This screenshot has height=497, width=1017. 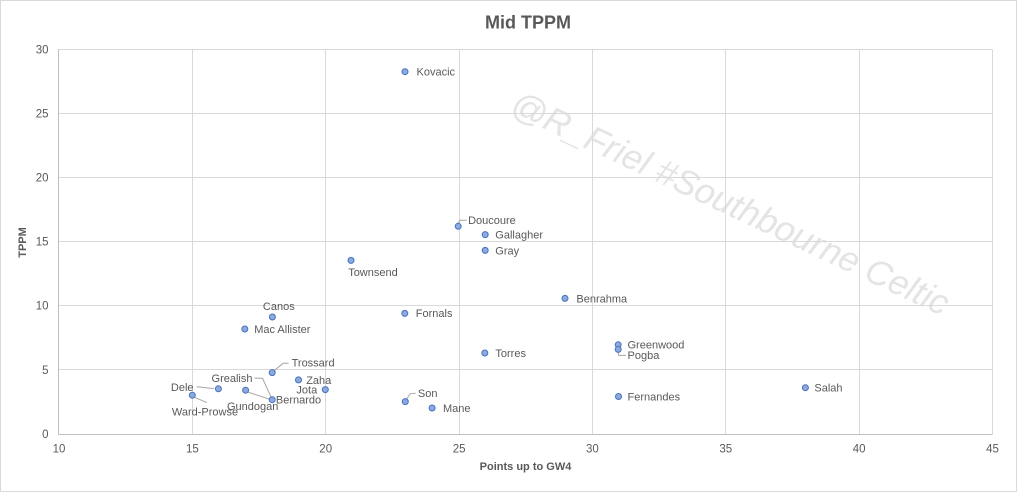 I want to click on svg-text: Pogba, so click(x=644, y=356).